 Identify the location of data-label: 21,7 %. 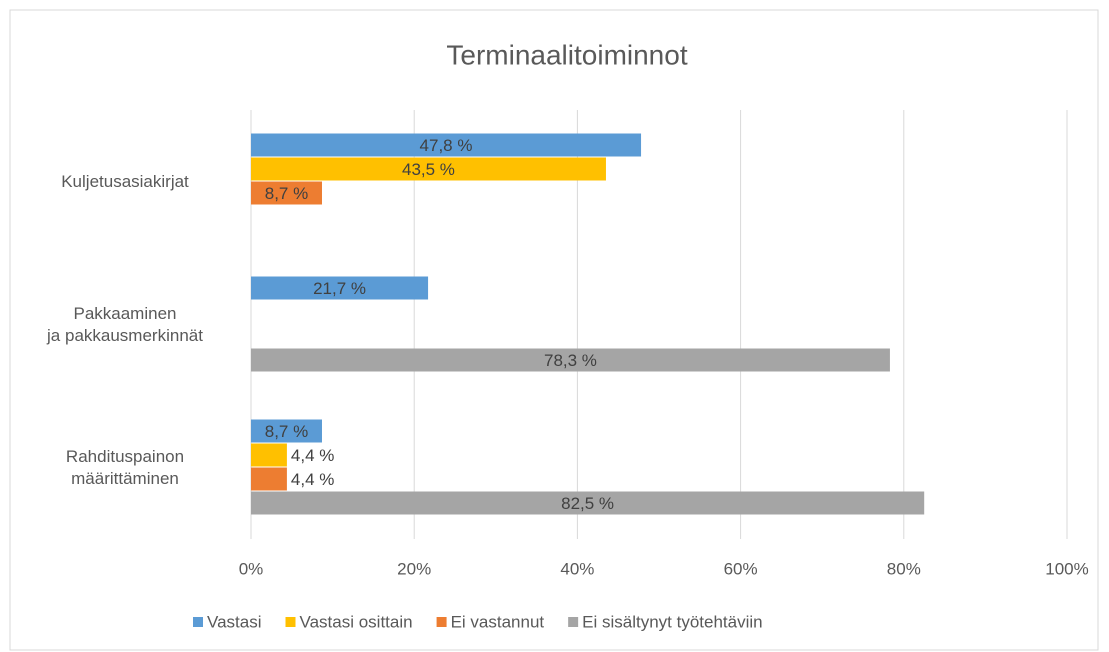
(339, 288).